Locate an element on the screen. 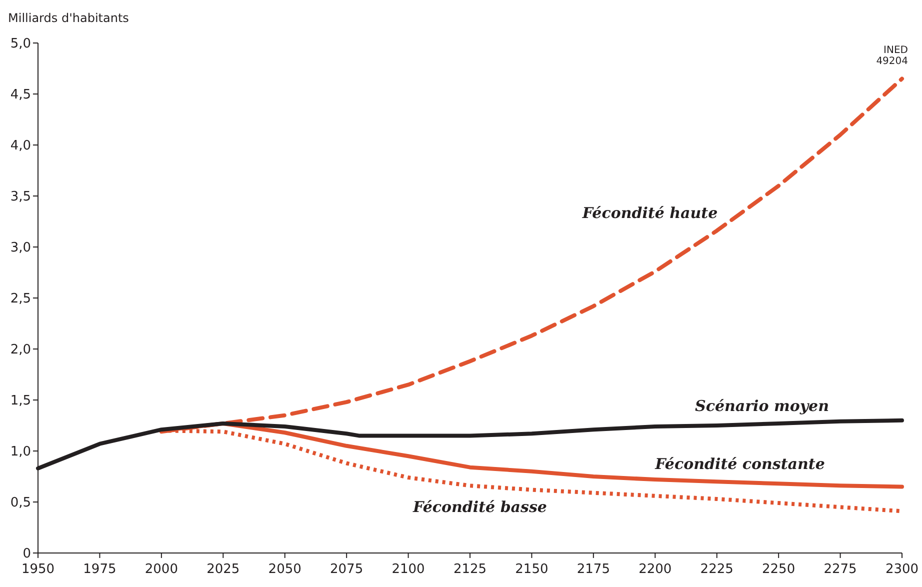 This screenshot has width=922, height=587. x-tick-label: 1975 is located at coordinates (99, 569).